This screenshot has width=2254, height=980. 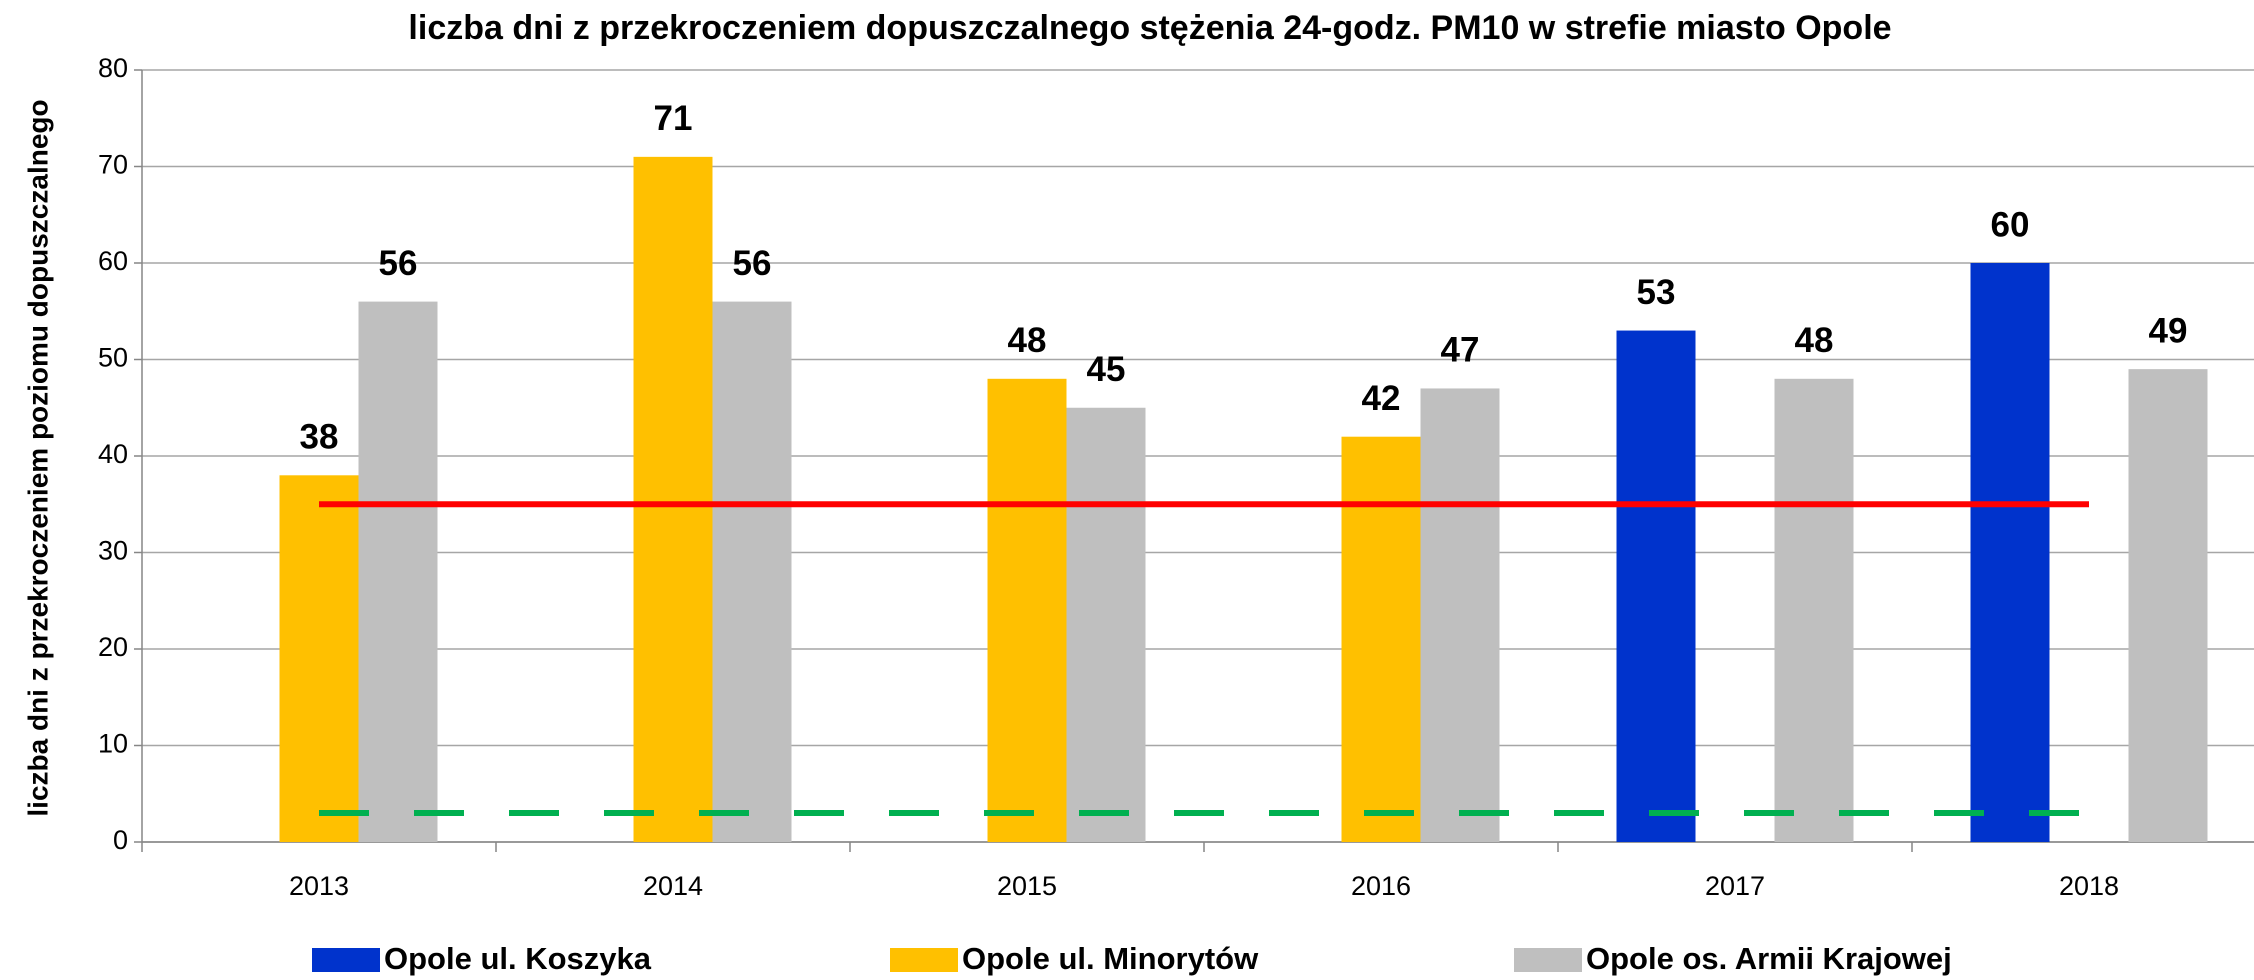 What do you see at coordinates (113, 454) in the screenshot?
I see `y-tick-label: 40` at bounding box center [113, 454].